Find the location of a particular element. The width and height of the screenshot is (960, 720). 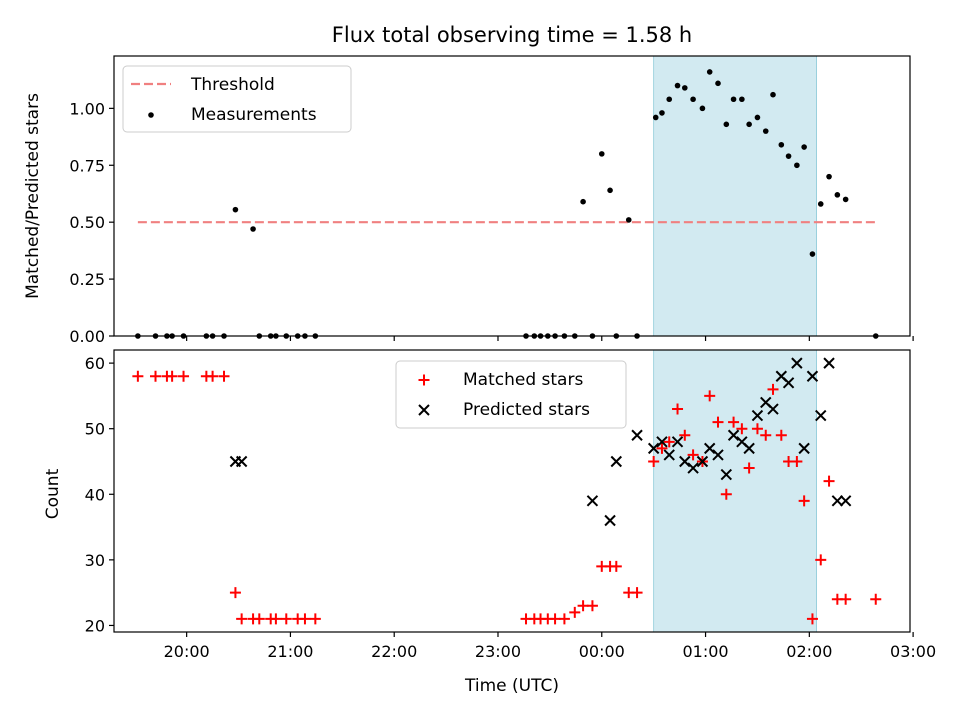

x-tick-label: 03:00 is located at coordinates (913, 651).